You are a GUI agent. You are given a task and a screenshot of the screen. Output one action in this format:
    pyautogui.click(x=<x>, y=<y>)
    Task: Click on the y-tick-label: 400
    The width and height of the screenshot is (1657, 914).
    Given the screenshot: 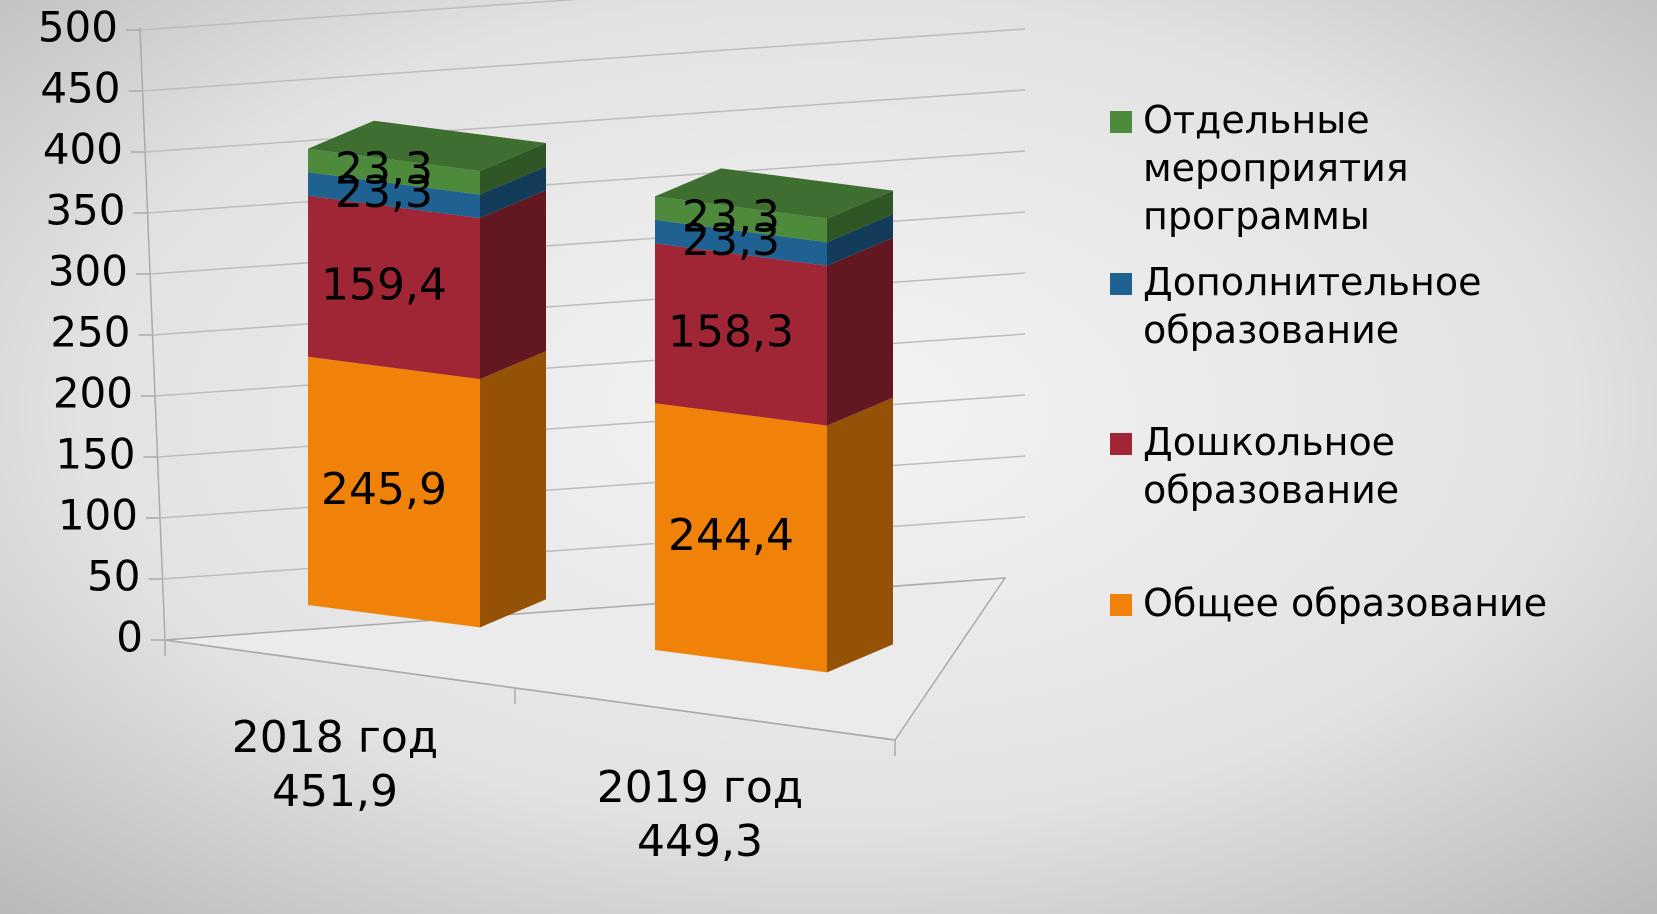 What is the action you would take?
    pyautogui.click(x=83, y=149)
    